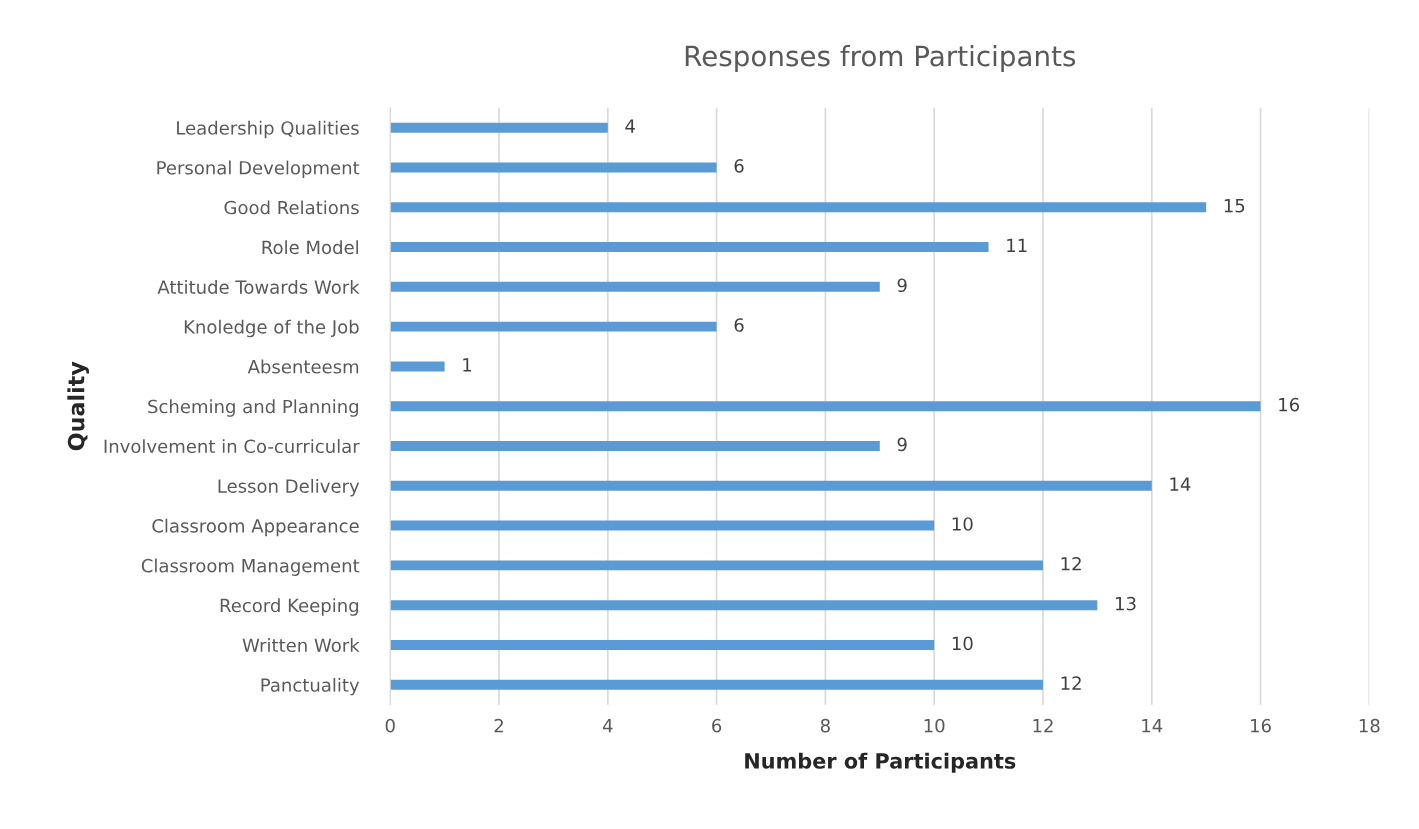  What do you see at coordinates (1234, 206) in the screenshot?
I see `data-label: 15` at bounding box center [1234, 206].